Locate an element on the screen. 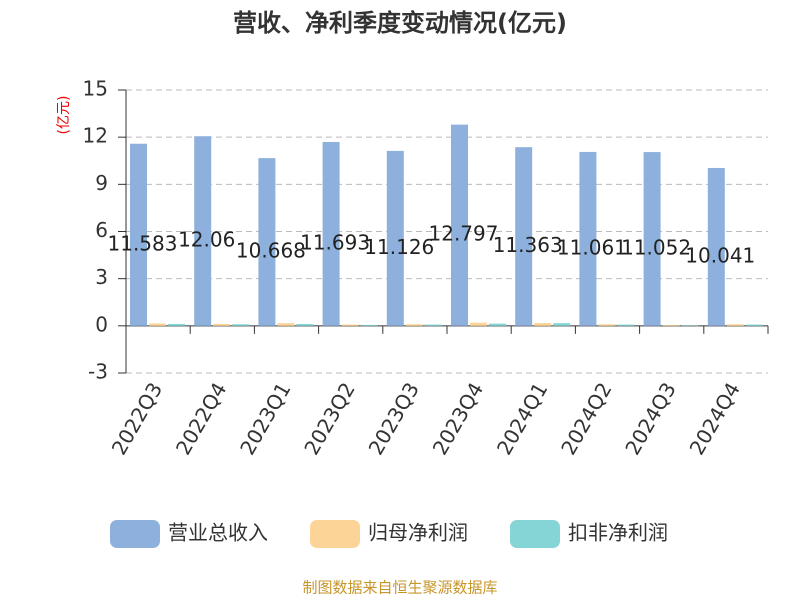 This screenshot has width=800, height=600. y-tick-label: 3 is located at coordinates (101, 277).